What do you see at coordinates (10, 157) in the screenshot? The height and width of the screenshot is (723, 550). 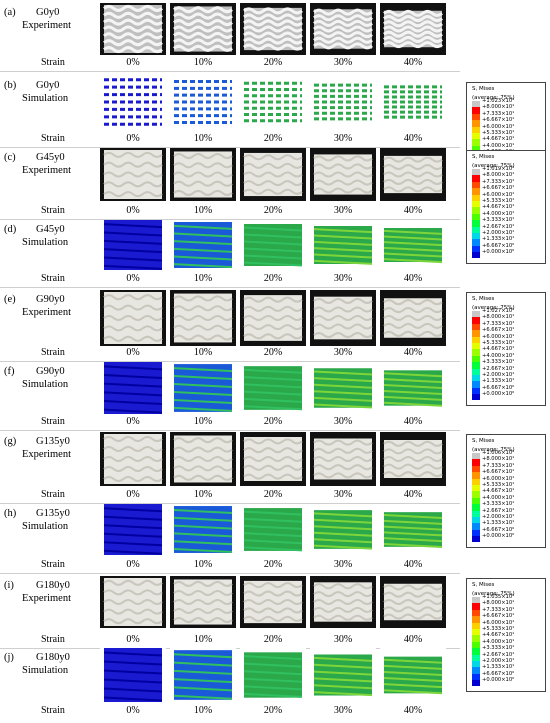 I see `panel-letter: (c)` at bounding box center [10, 157].